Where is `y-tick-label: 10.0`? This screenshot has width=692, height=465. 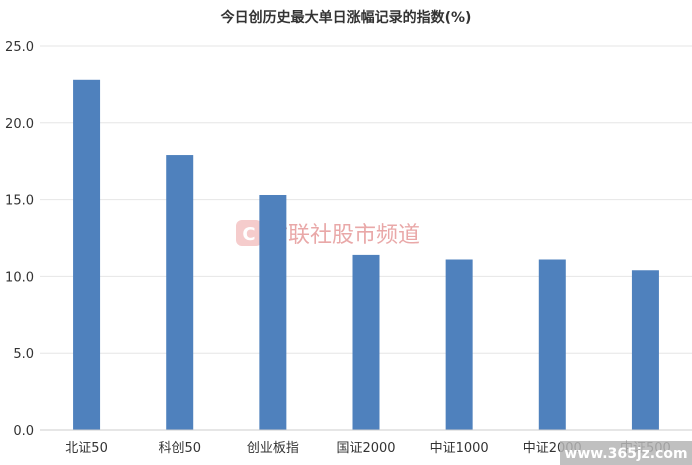
y-tick-label: 10.0 is located at coordinates (19, 277).